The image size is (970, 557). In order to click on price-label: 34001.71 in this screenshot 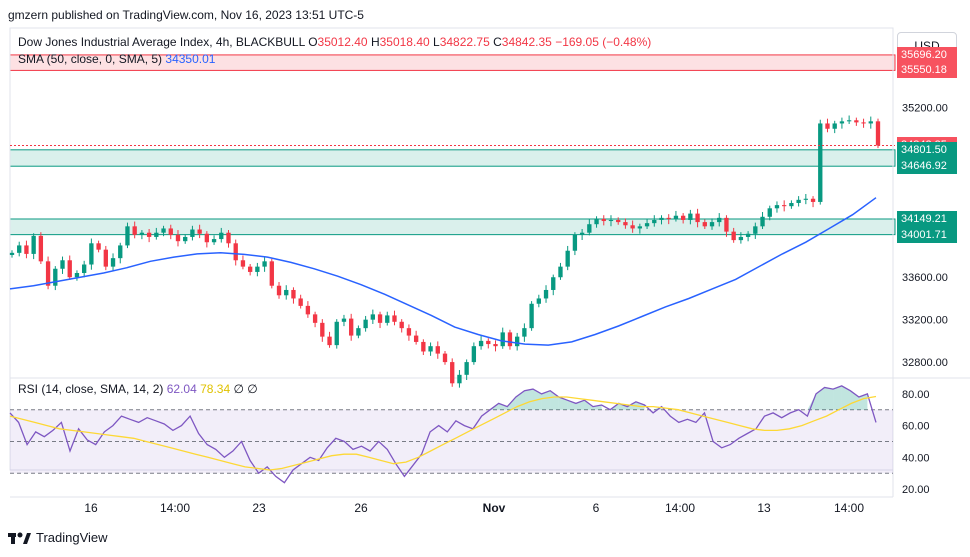, I will do `click(927, 234)`.